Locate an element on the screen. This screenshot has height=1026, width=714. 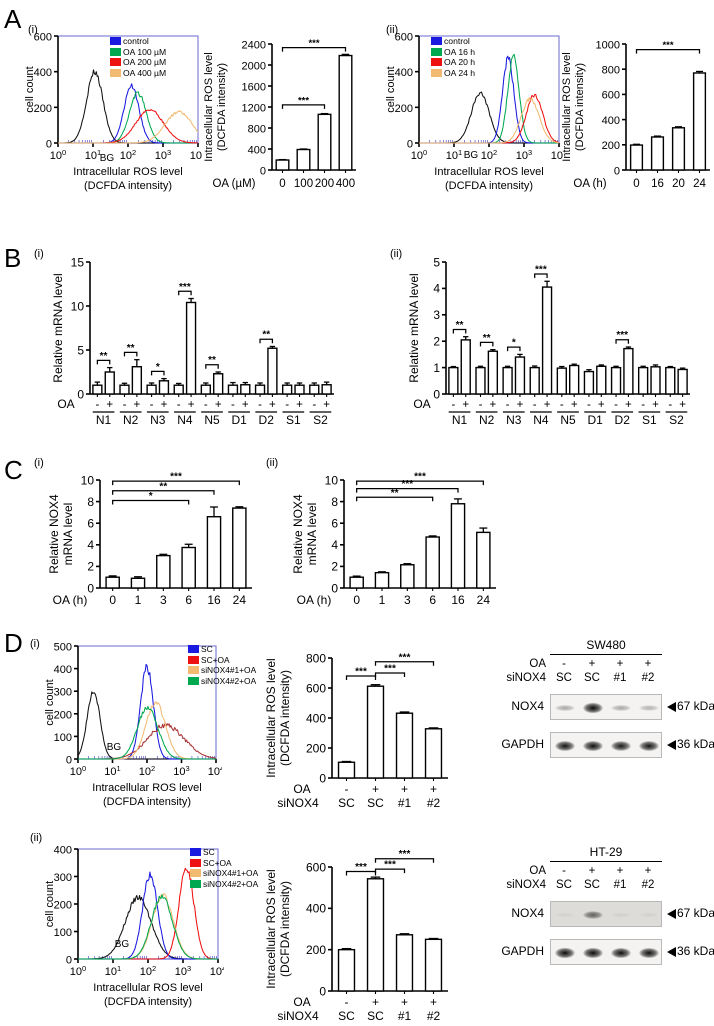
svg-text: 10³ is located at coordinates (163, 155).